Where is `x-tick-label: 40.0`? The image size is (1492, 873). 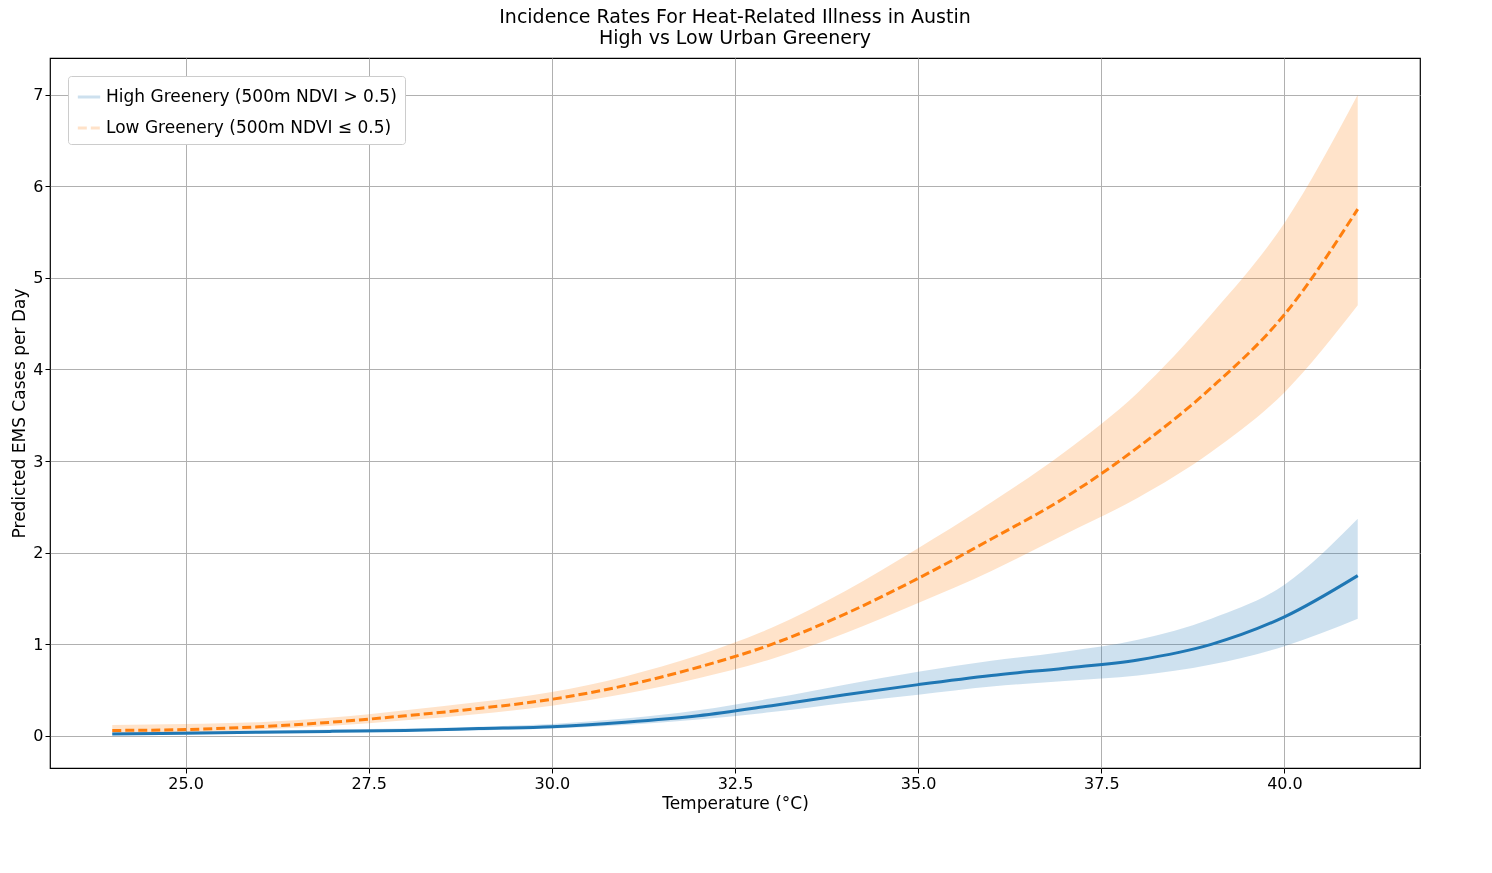 x-tick-label: 40.0 is located at coordinates (1285, 783).